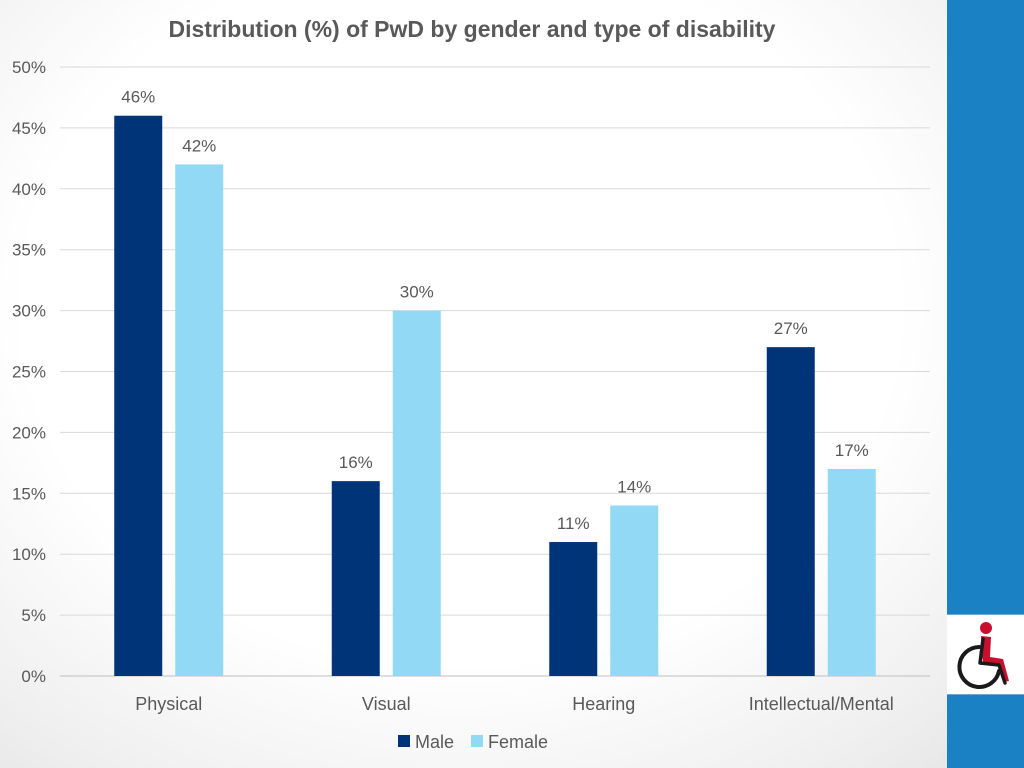  I want to click on y-tick-label: 25%, so click(29, 372).